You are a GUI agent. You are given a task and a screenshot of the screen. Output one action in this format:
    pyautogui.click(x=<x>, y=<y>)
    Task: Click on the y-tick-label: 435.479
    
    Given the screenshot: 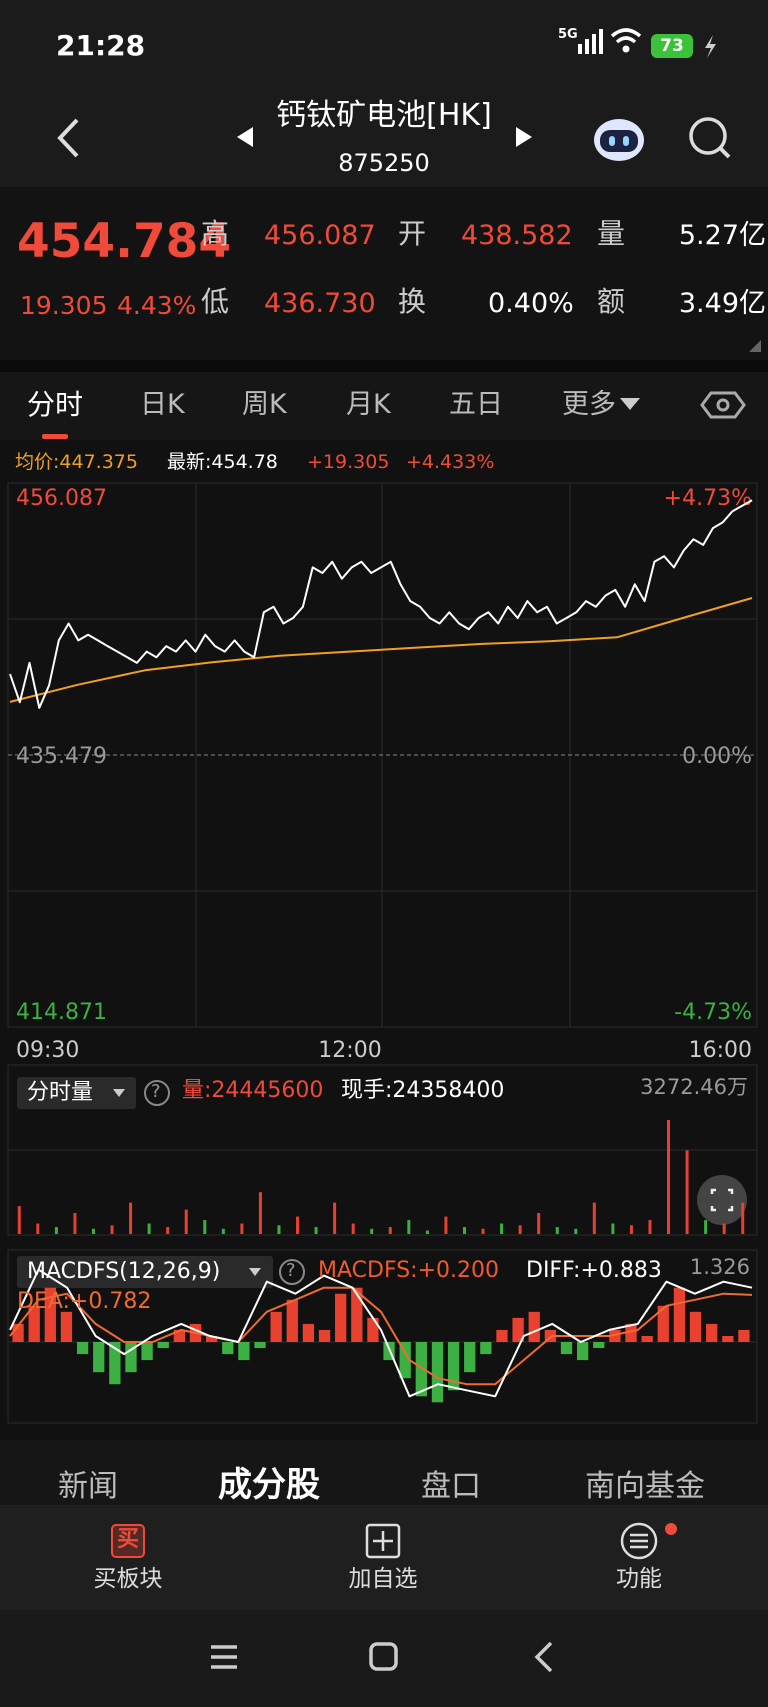 What is the action you would take?
    pyautogui.click(x=61, y=756)
    